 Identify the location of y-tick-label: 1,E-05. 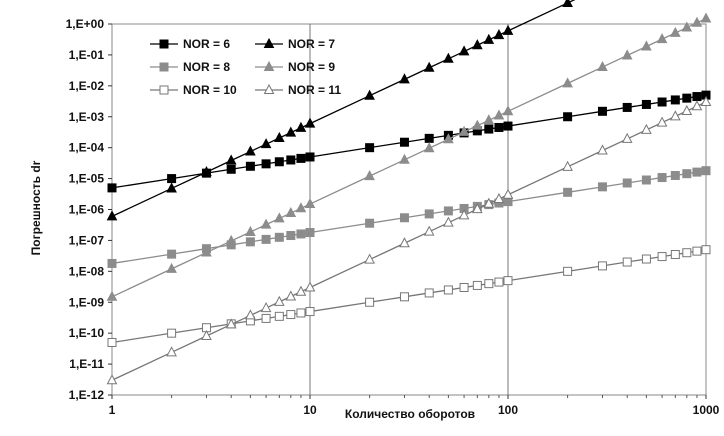
(87, 179).